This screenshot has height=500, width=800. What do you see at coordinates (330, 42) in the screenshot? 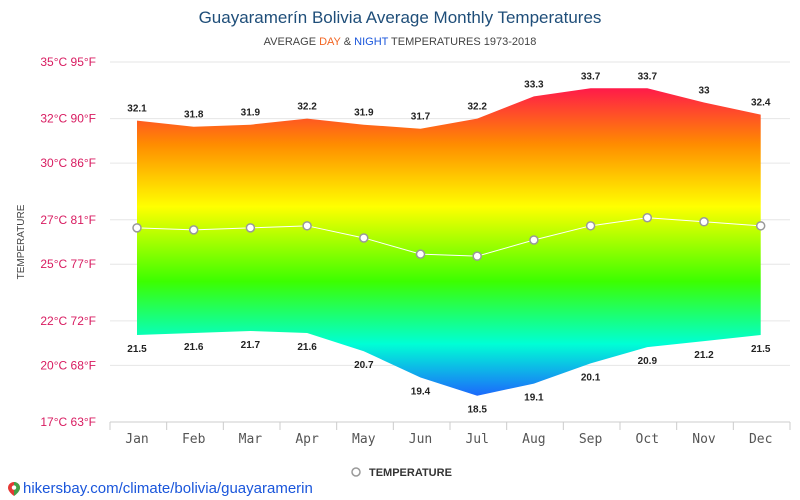
I see `subtitle-day: DAY` at bounding box center [330, 42].